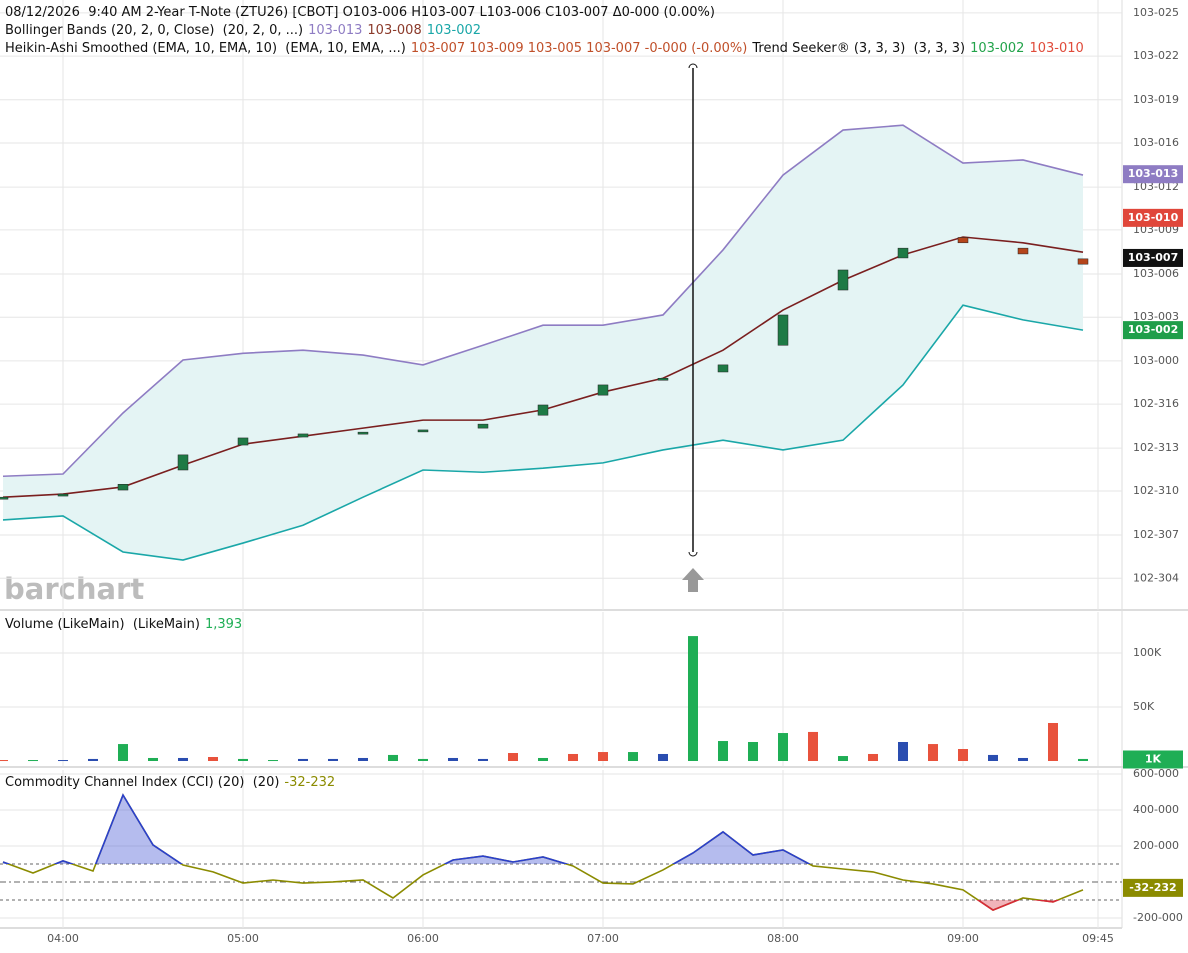 The height and width of the screenshot is (953, 1188). What do you see at coordinates (1156, 360) in the screenshot?
I see `y-tick-label: 103-000` at bounding box center [1156, 360].